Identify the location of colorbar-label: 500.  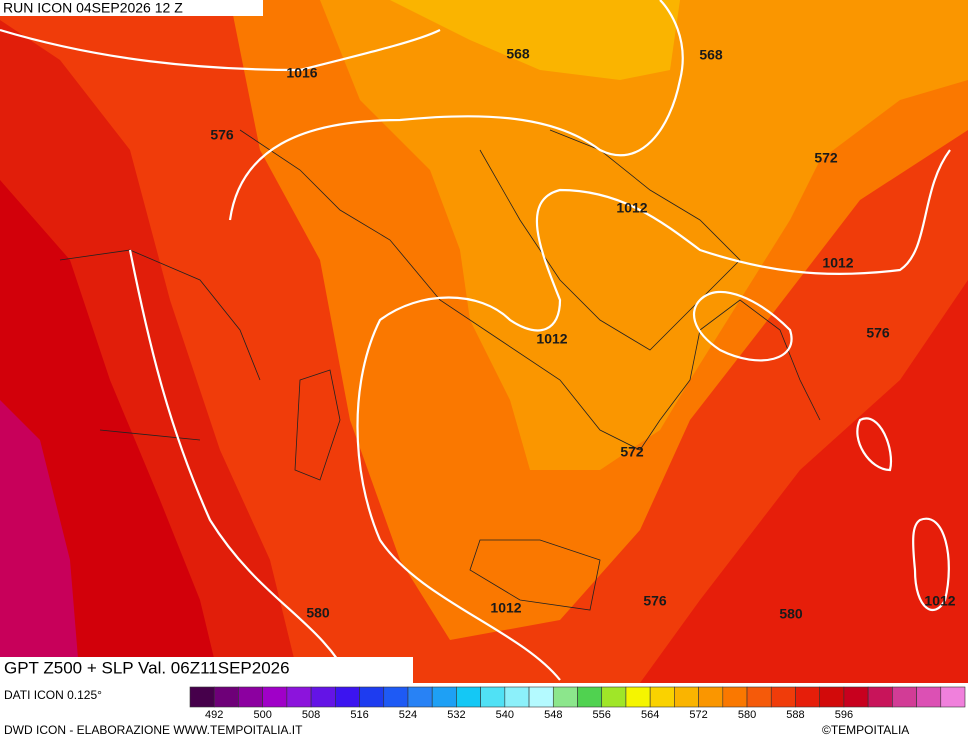
(262, 715).